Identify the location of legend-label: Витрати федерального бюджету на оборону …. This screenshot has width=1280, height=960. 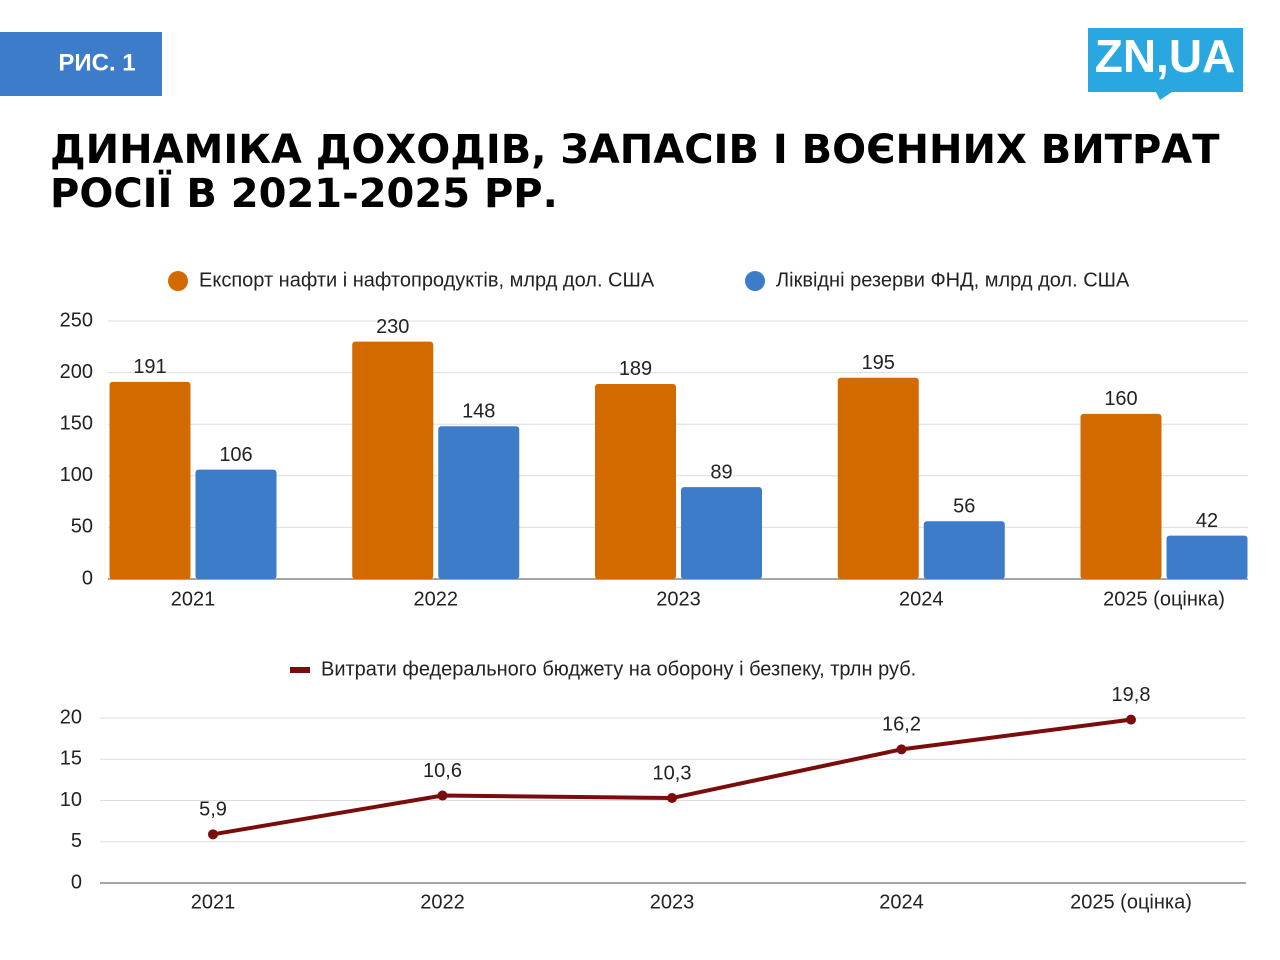
(618, 669).